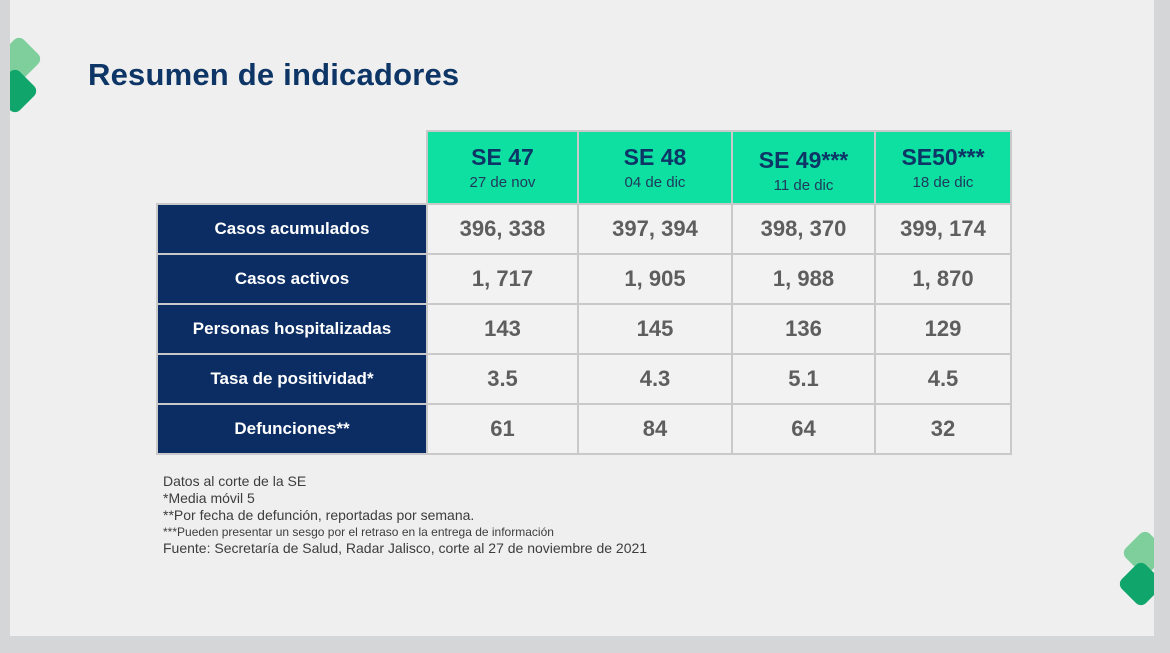 This screenshot has width=1170, height=653. I want to click on week-date: 27 de nov, so click(502, 182).